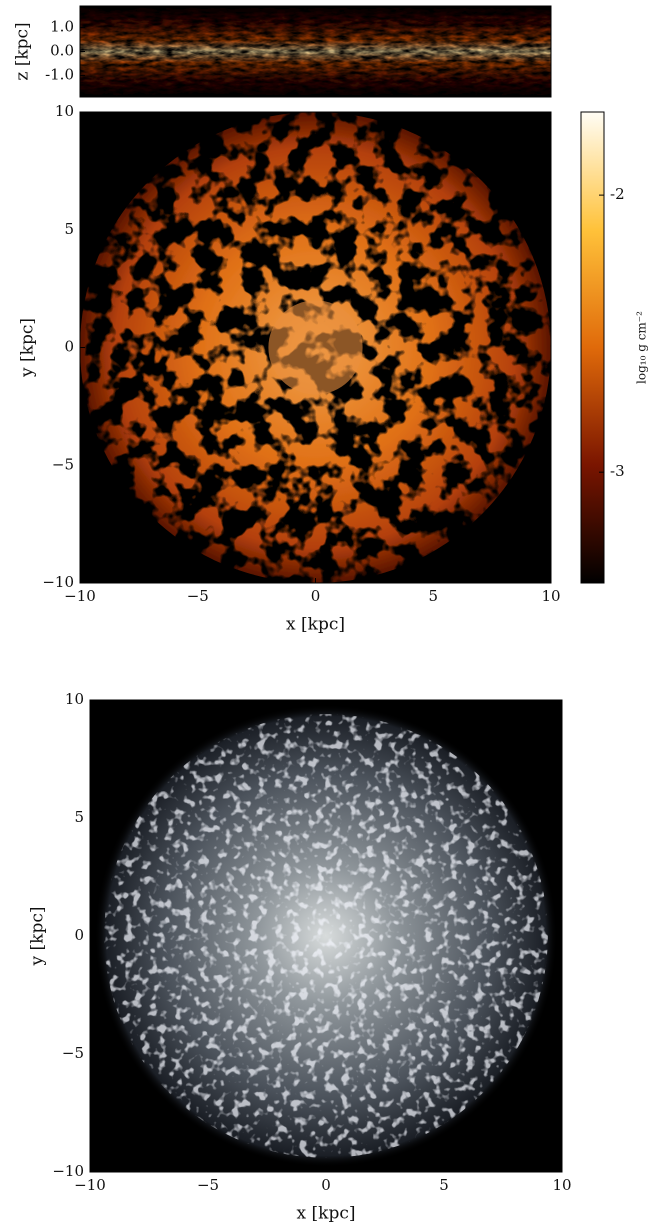 The image size is (657, 1225). Describe the element at coordinates (315, 51) in the screenshot. I see `edge-on-image` at that location.